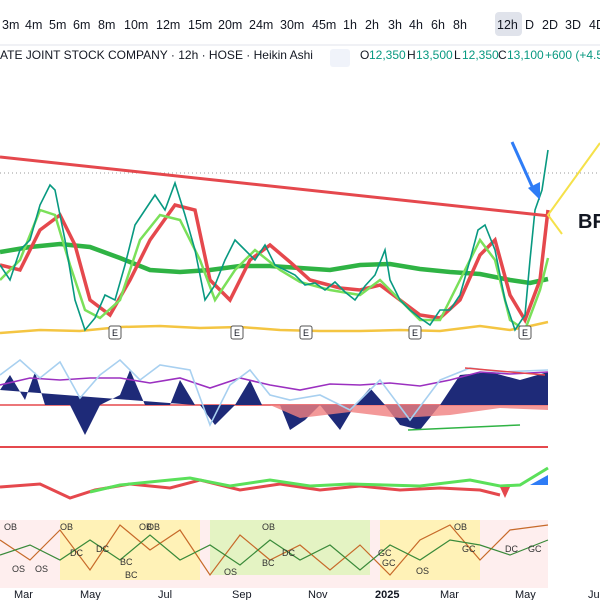  I want to click on interval-button: 15m, so click(200, 25).